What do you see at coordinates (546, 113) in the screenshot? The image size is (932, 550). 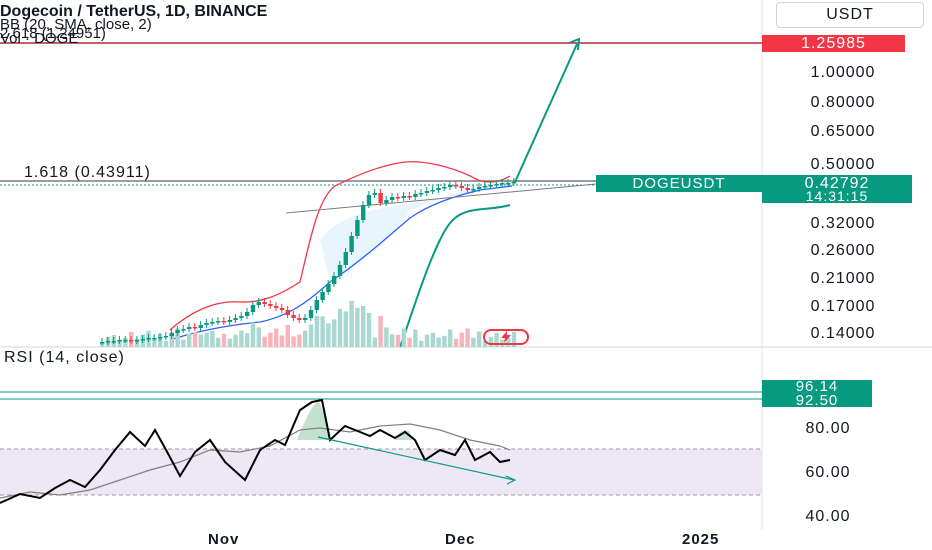 I see `projection-arrow` at bounding box center [546, 113].